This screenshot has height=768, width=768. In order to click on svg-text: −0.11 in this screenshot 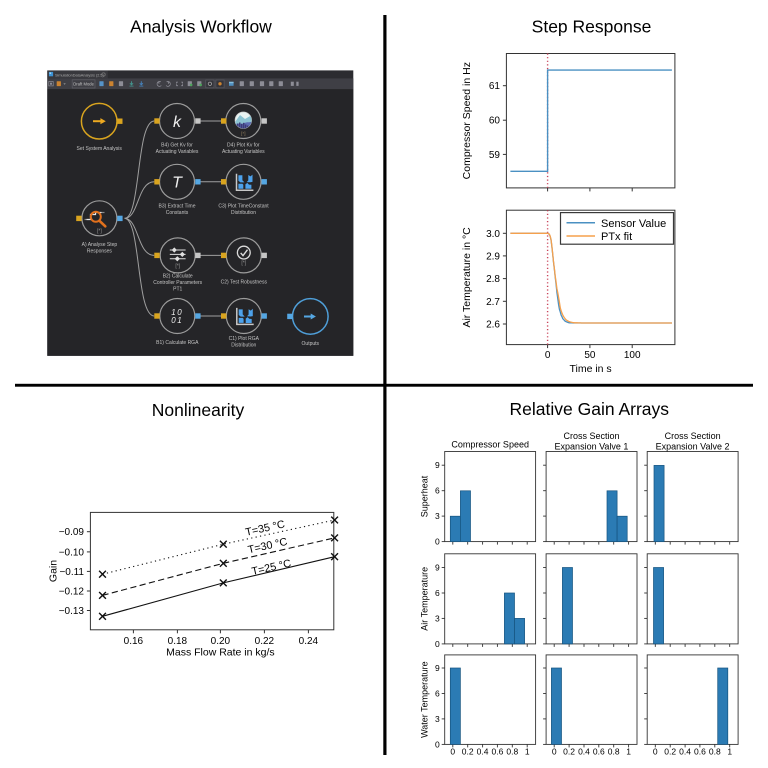, I will do `click(71, 572)`.